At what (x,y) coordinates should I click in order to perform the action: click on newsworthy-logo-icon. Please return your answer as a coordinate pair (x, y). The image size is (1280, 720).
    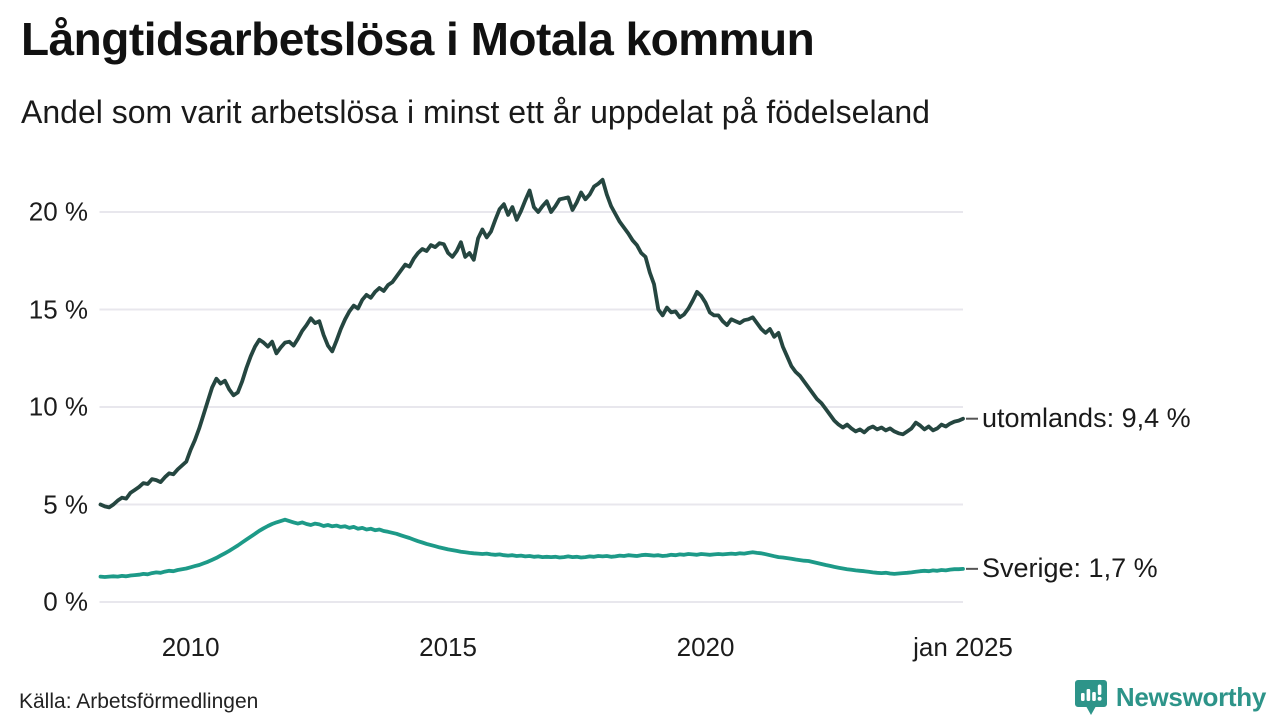
    Looking at the image, I should click on (1091, 697).